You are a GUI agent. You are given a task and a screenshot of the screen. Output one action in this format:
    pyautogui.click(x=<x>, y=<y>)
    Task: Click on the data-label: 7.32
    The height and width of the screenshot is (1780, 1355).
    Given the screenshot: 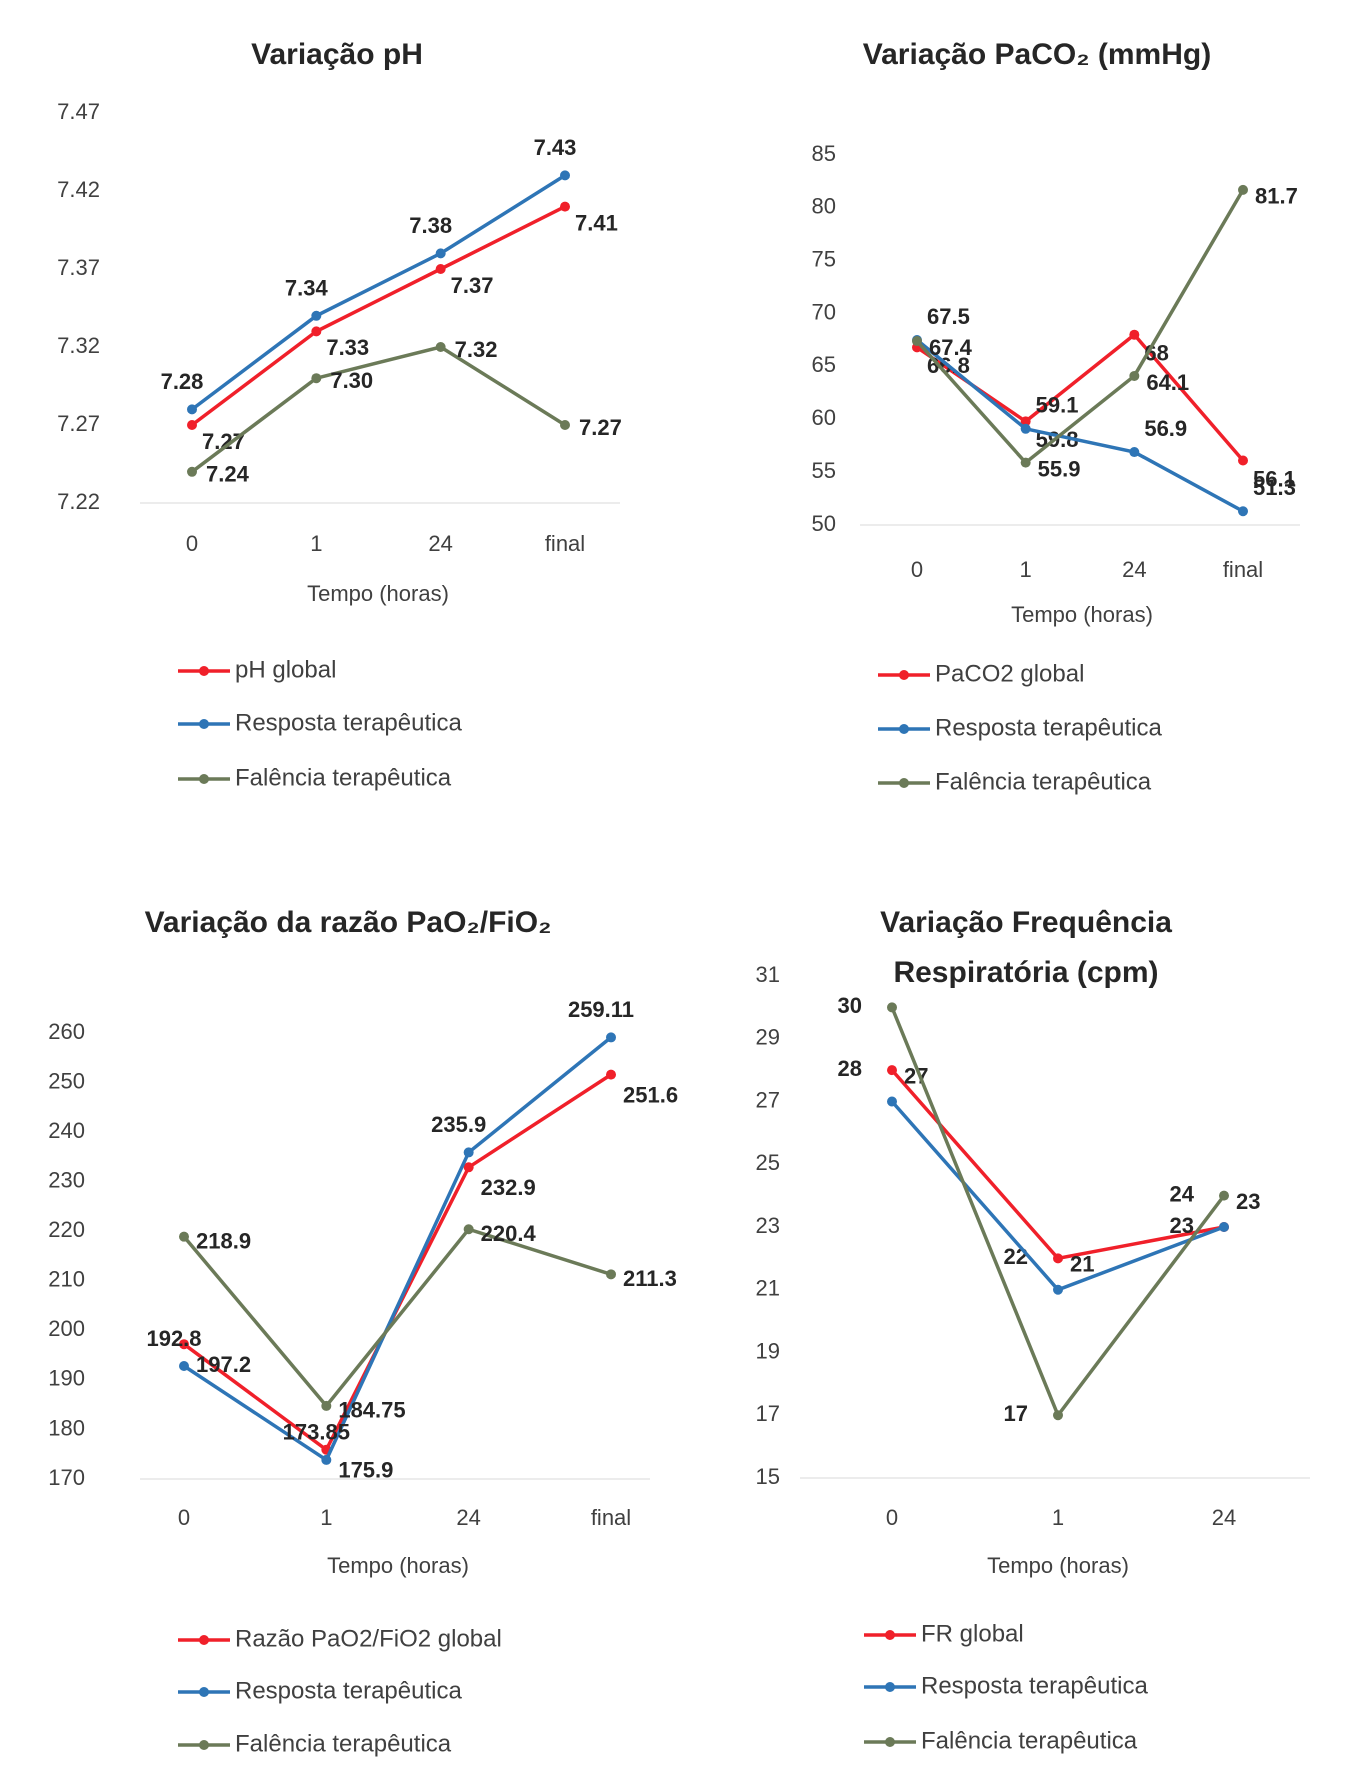 What is the action you would take?
    pyautogui.click(x=476, y=349)
    